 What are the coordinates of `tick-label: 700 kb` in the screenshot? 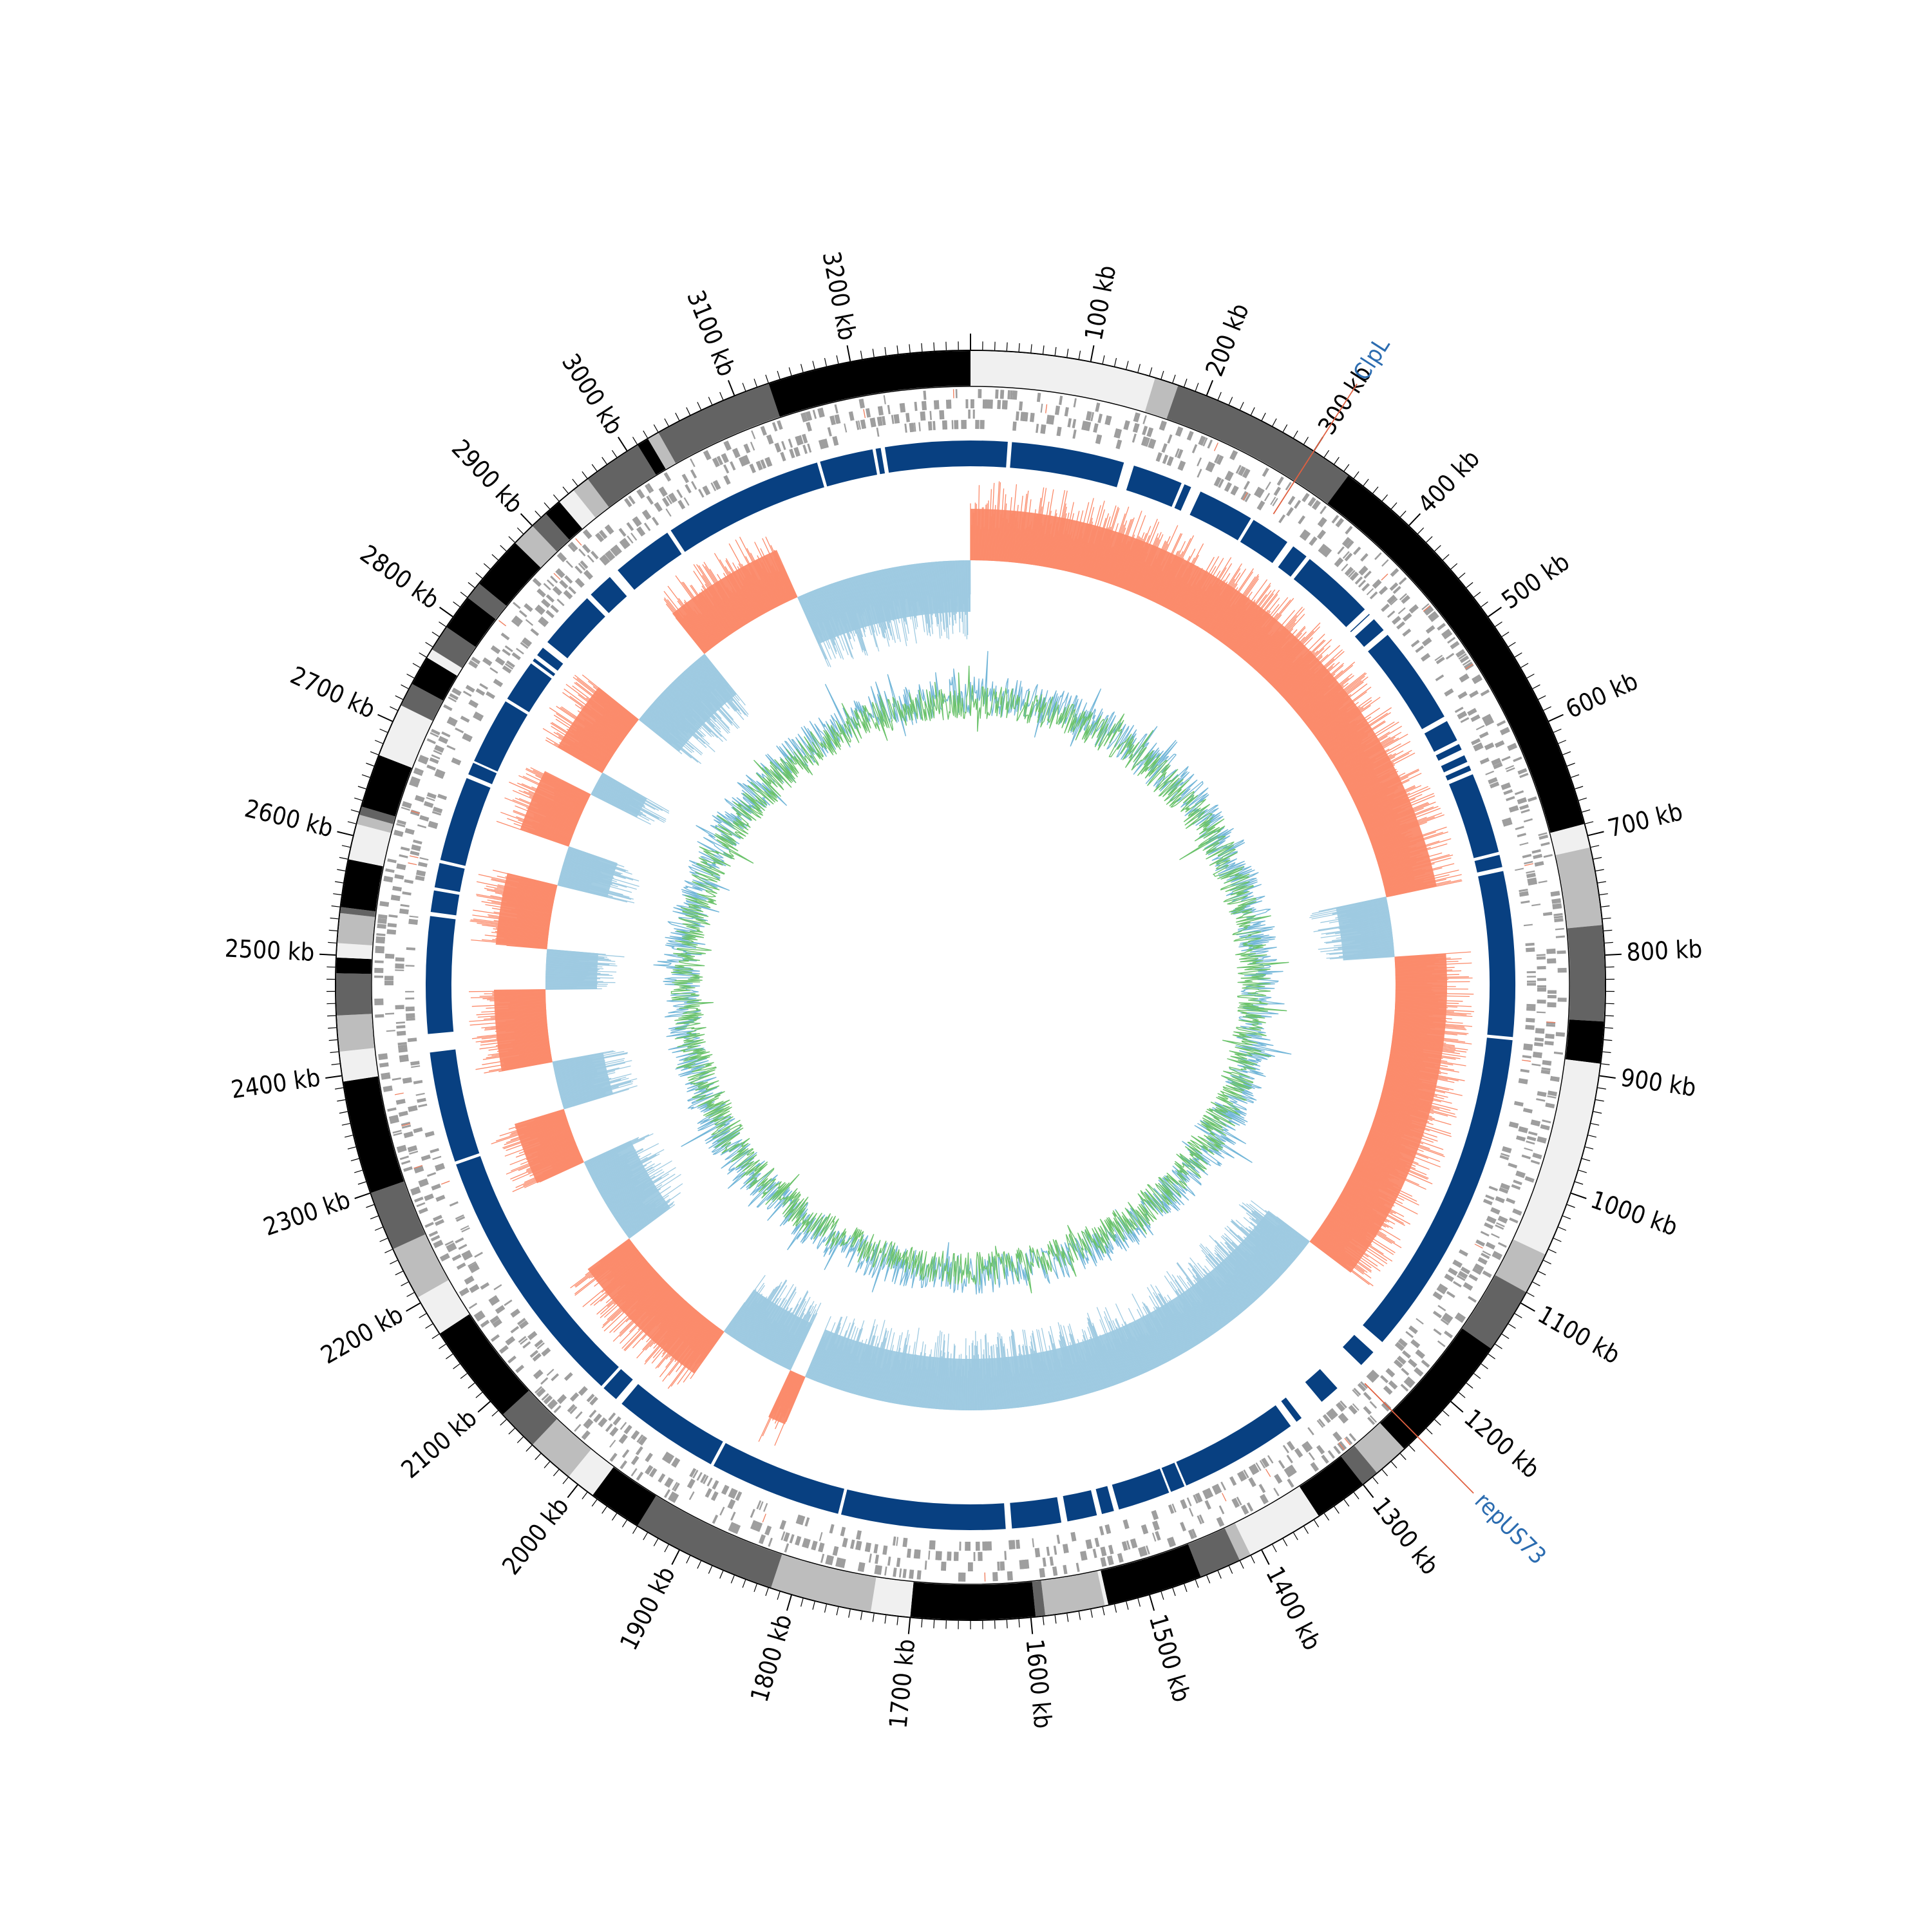 It's located at (1645, 819).